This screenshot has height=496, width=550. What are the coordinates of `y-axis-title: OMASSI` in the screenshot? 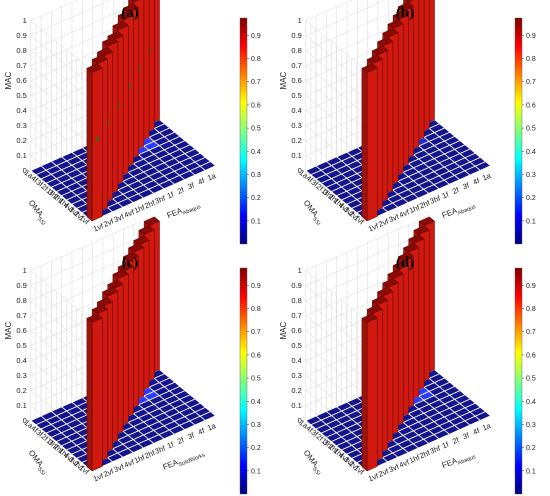 It's located at (38, 462).